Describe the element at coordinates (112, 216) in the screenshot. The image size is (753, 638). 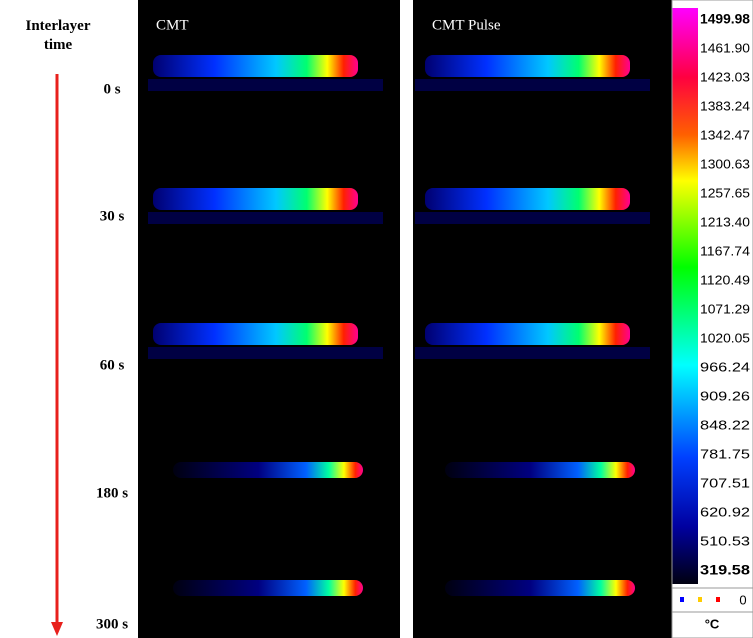
I see `time-label: 30 s` at that location.